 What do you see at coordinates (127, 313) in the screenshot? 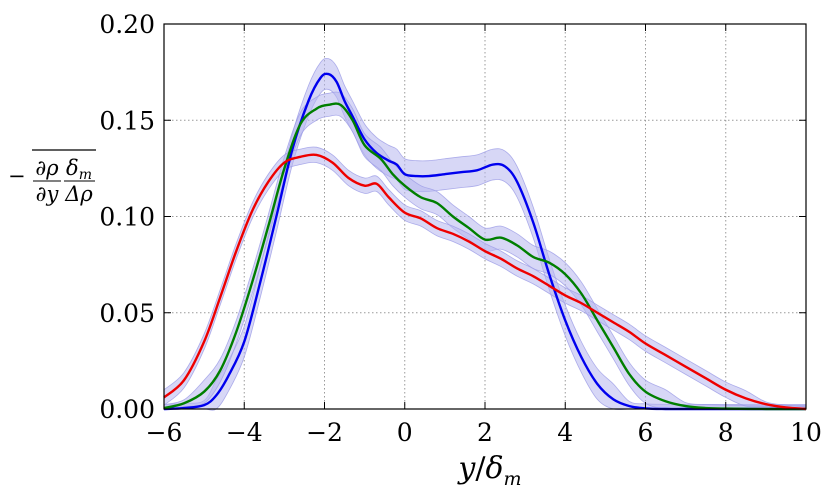
I see `y-tick-label: 0.05` at bounding box center [127, 313].